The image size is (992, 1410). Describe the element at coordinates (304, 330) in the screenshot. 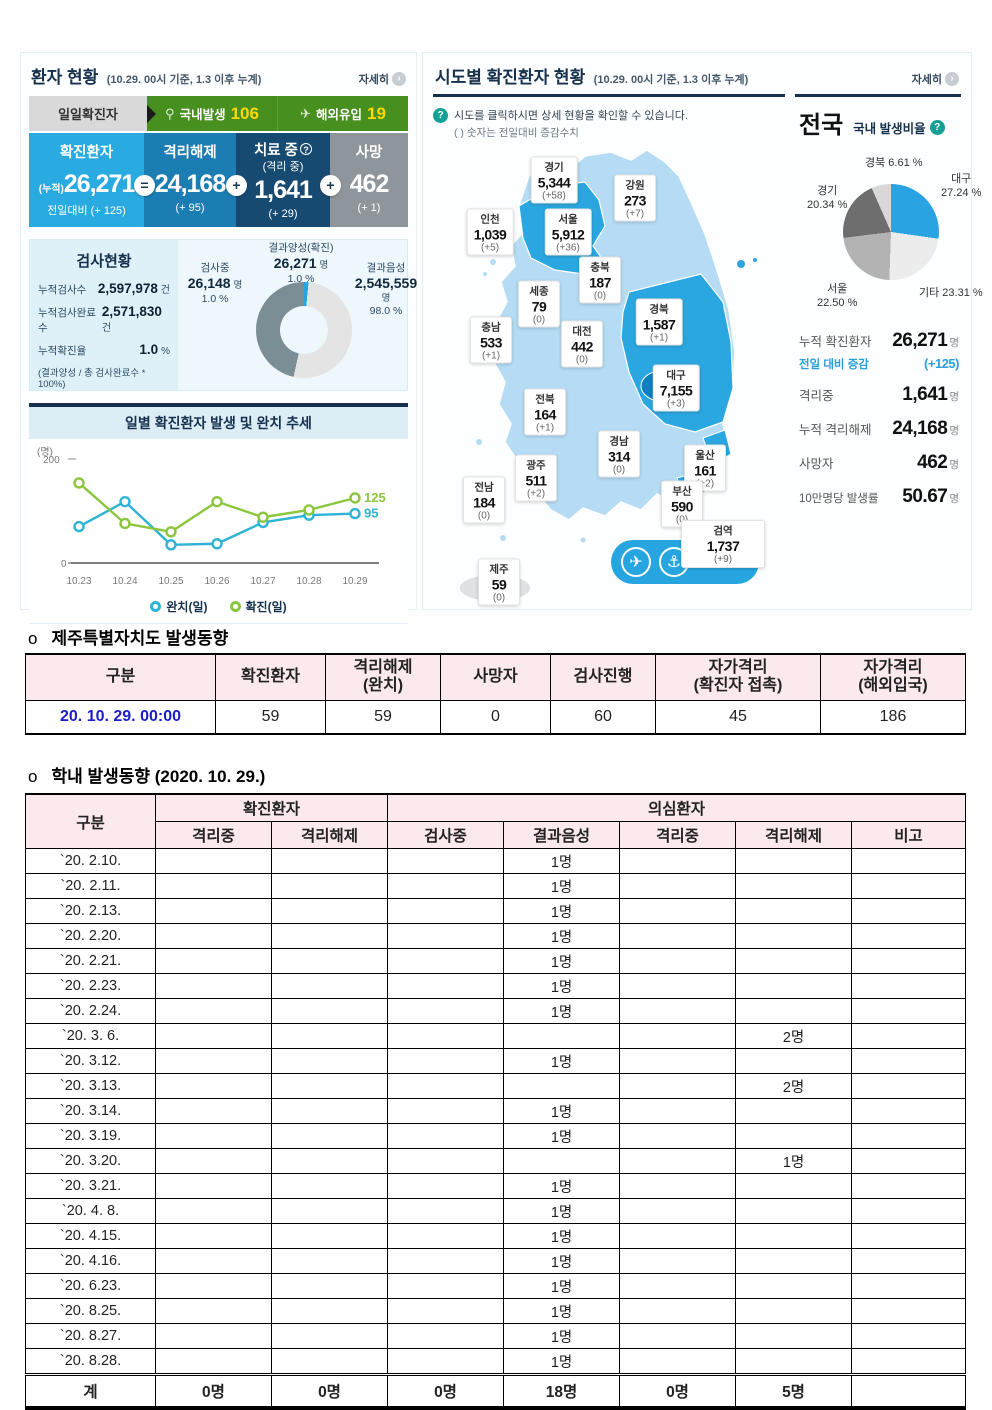

I see `test-donut` at that location.